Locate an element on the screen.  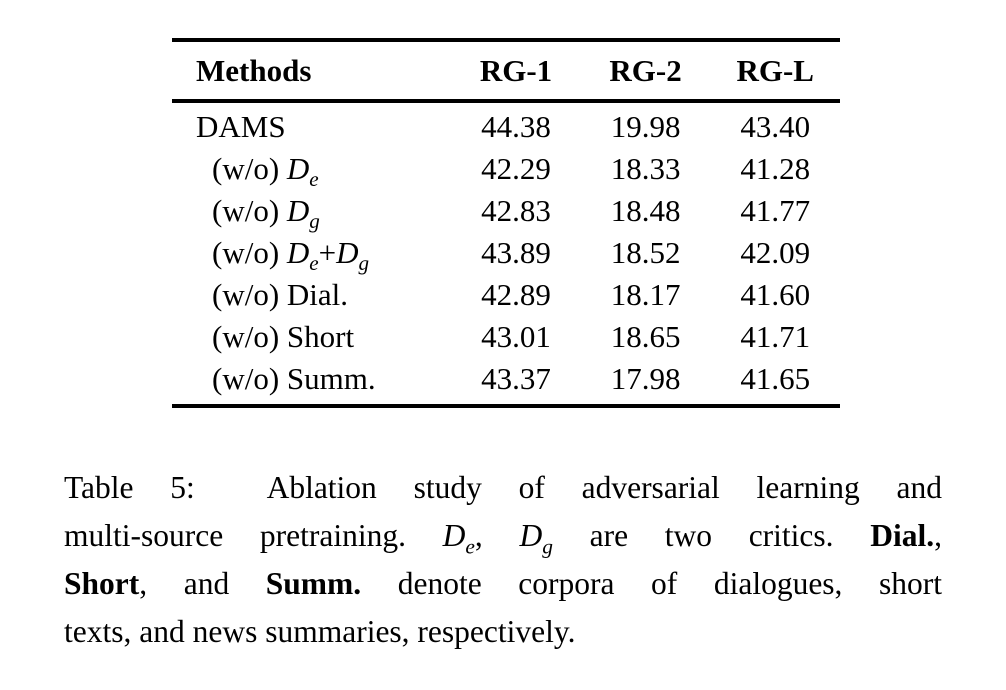
value-cell: 42.29 is located at coordinates (516, 168).